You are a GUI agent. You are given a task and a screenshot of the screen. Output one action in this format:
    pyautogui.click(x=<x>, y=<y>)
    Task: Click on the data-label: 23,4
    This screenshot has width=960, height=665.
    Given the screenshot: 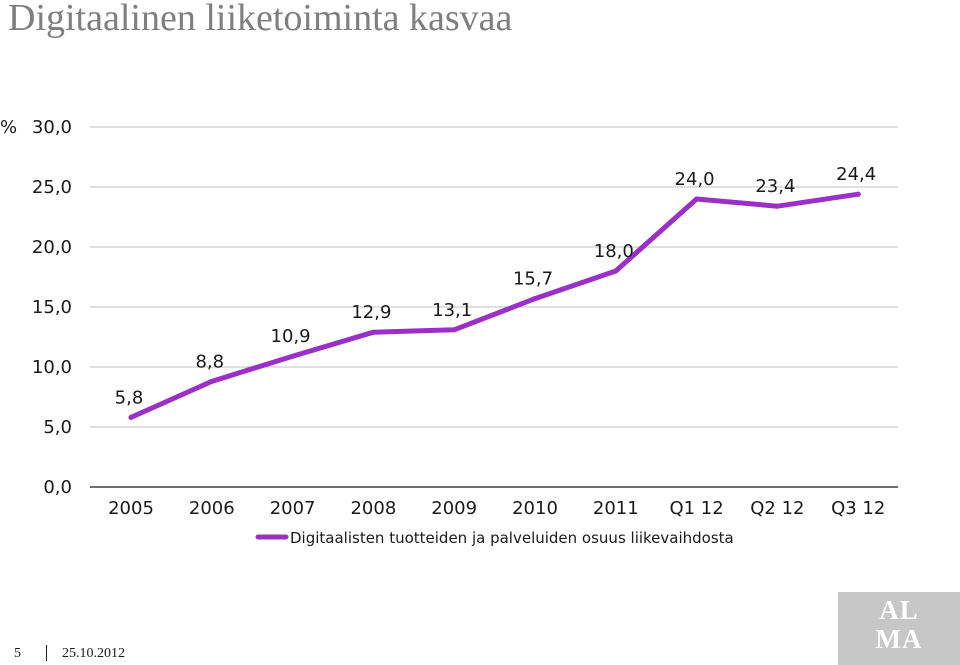 What is the action you would take?
    pyautogui.click(x=775, y=186)
    